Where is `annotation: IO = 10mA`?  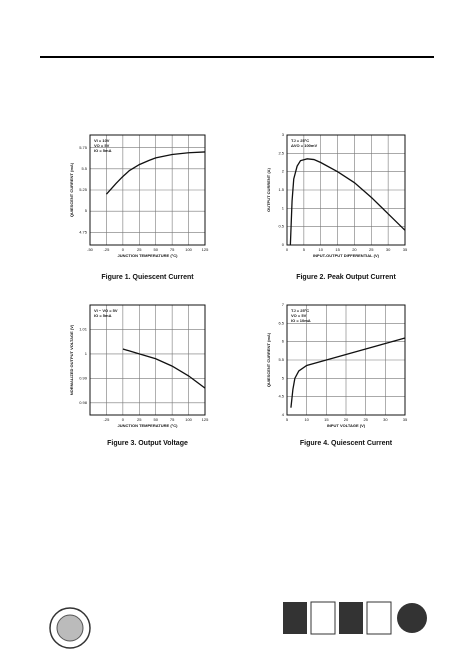
annotation: IO = 10mA is located at coordinates (301, 320).